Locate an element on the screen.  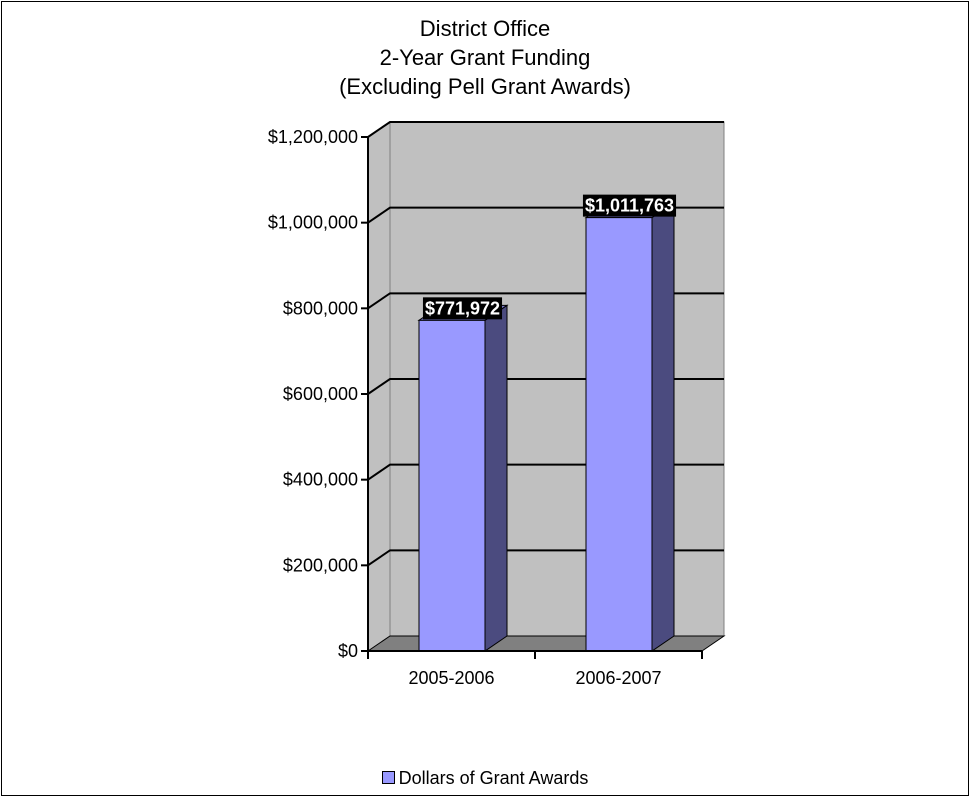
legend-swatch is located at coordinates (388, 777).